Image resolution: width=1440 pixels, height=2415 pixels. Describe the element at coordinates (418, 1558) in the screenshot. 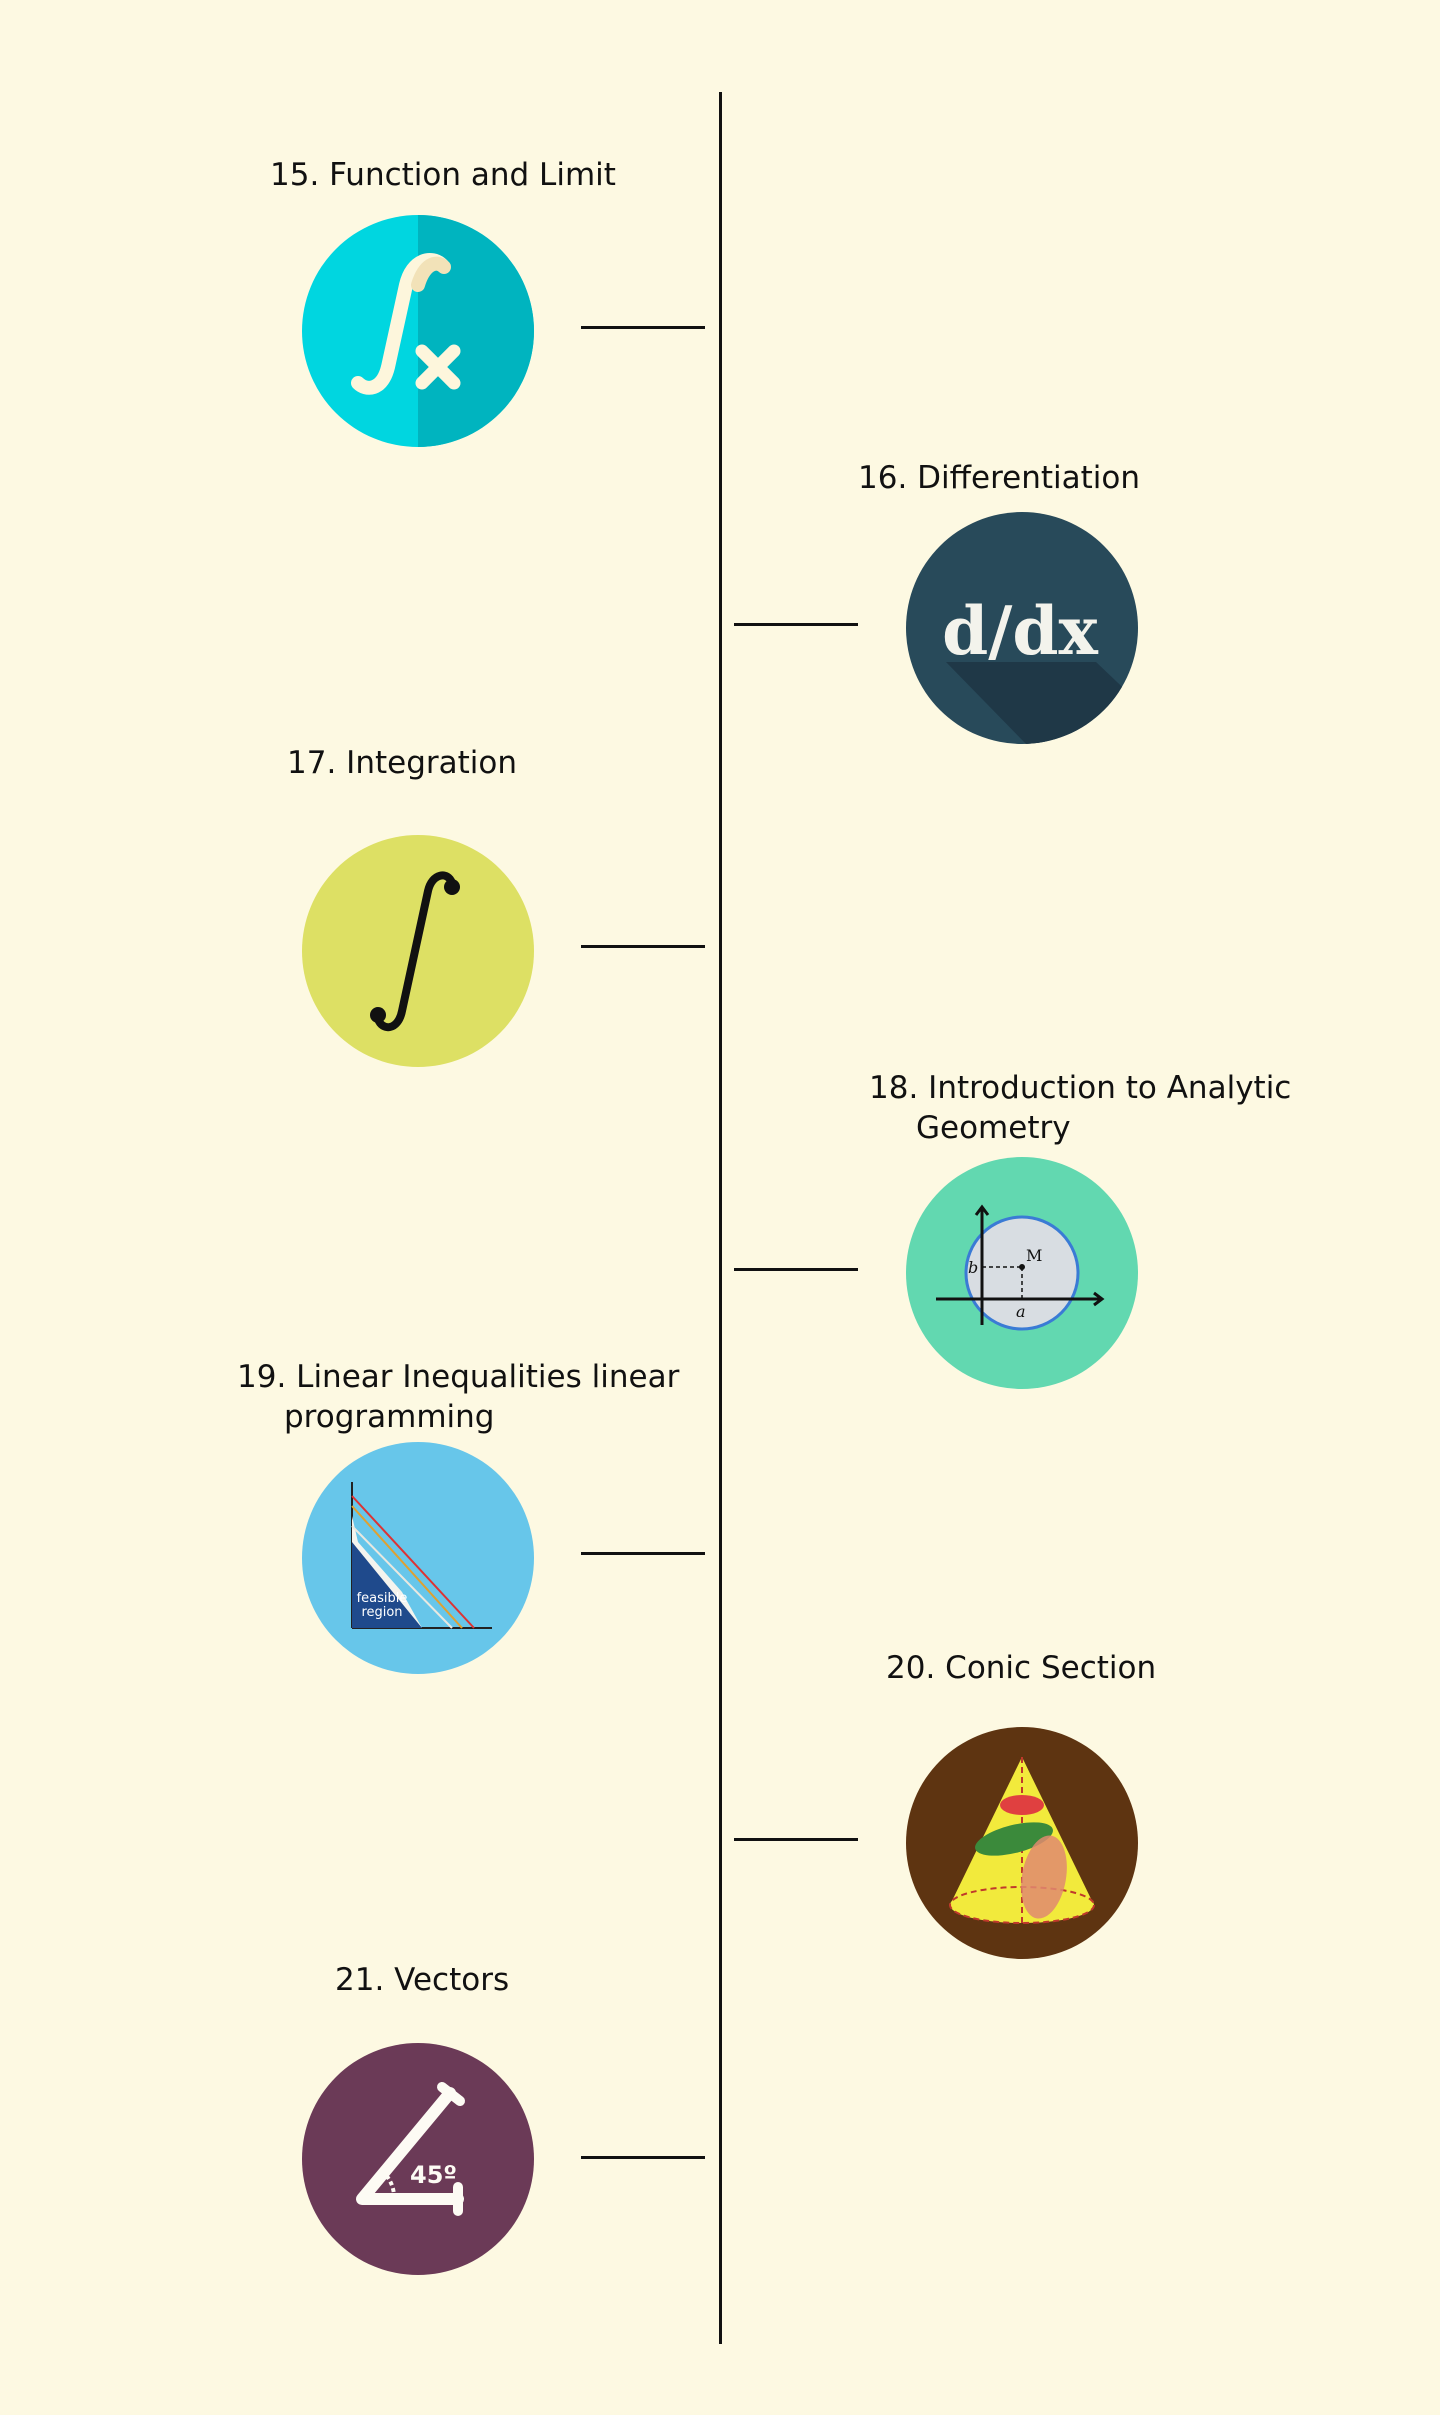

I see `feasible-region-icon: feasible region` at that location.